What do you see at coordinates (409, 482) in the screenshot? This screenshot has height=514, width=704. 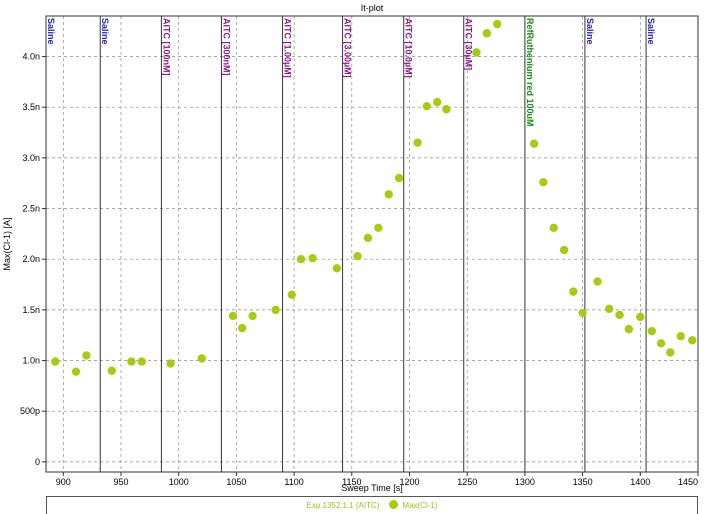 I see `x-tick-label: 1200` at bounding box center [409, 482].